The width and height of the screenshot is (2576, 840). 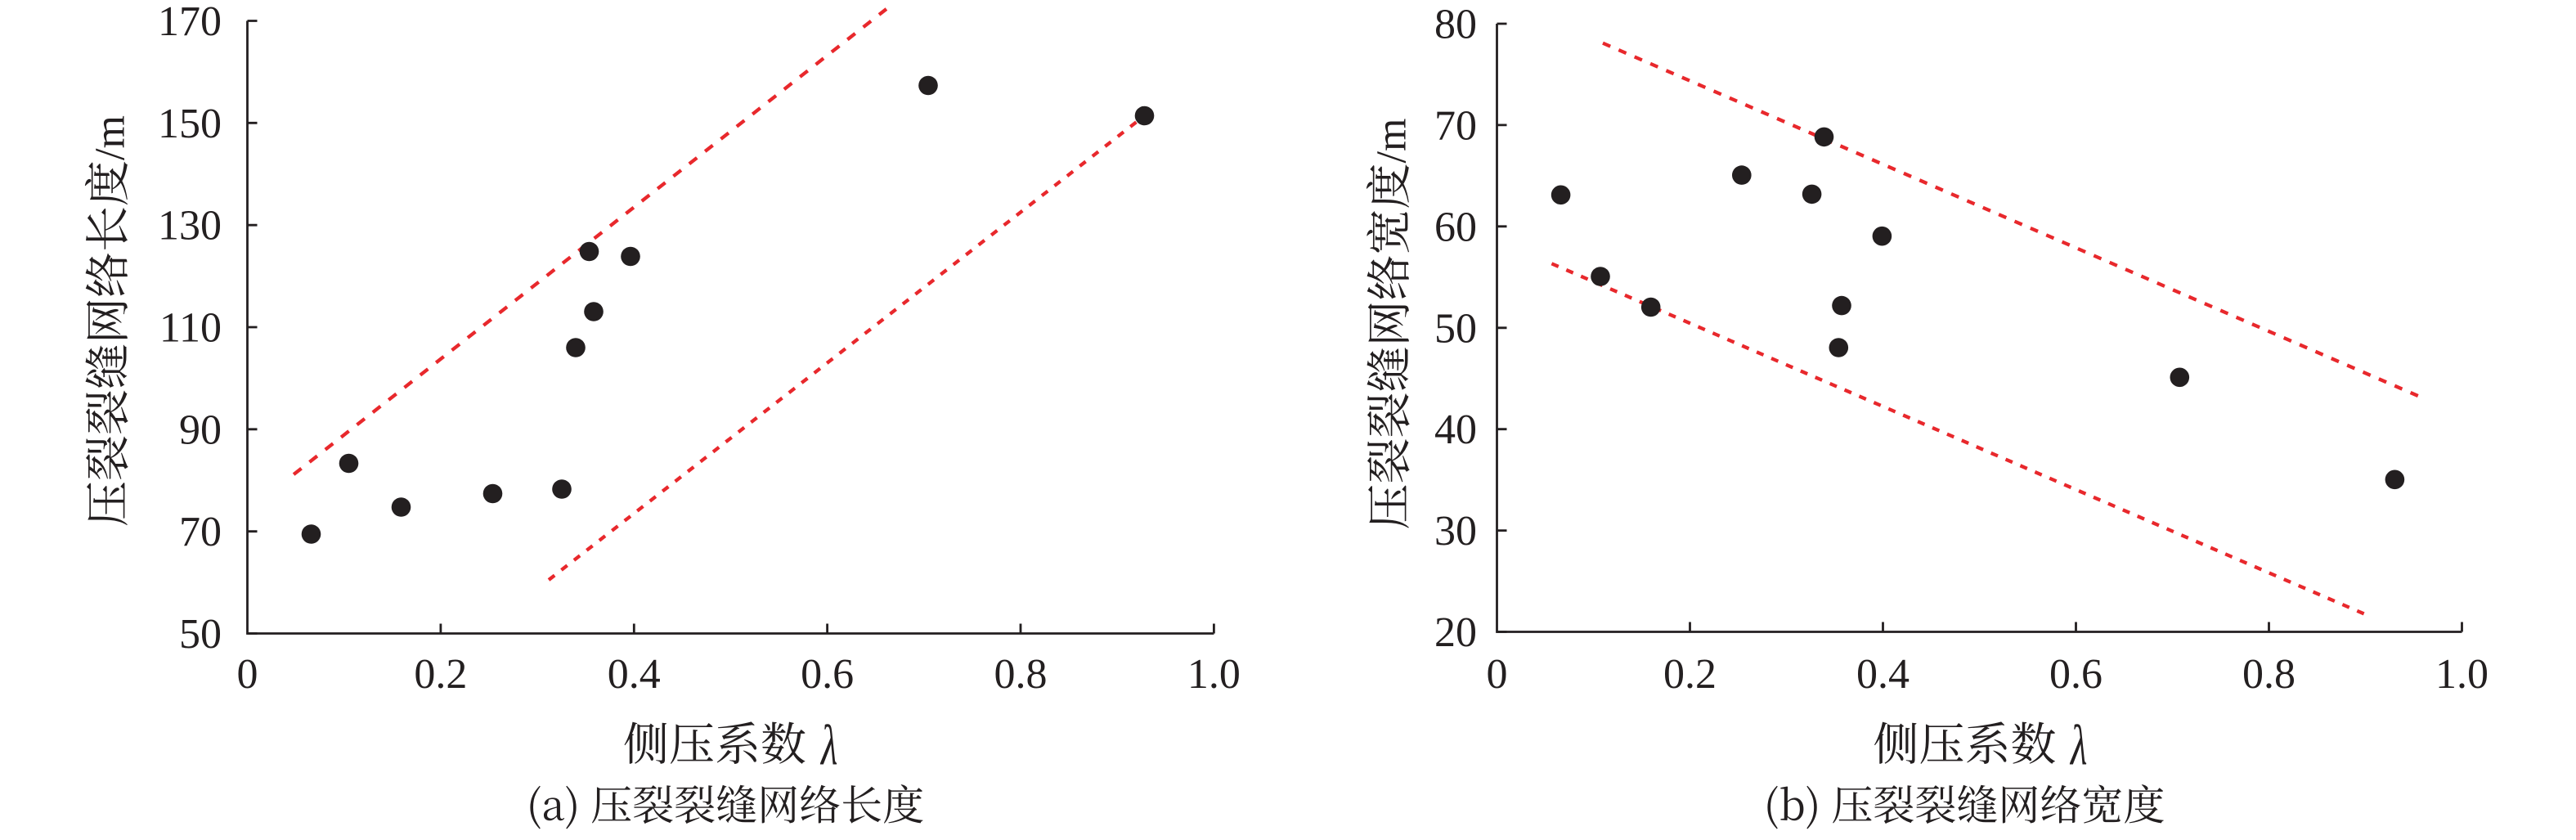 I want to click on svg-text: 60, so click(x=1456, y=227).